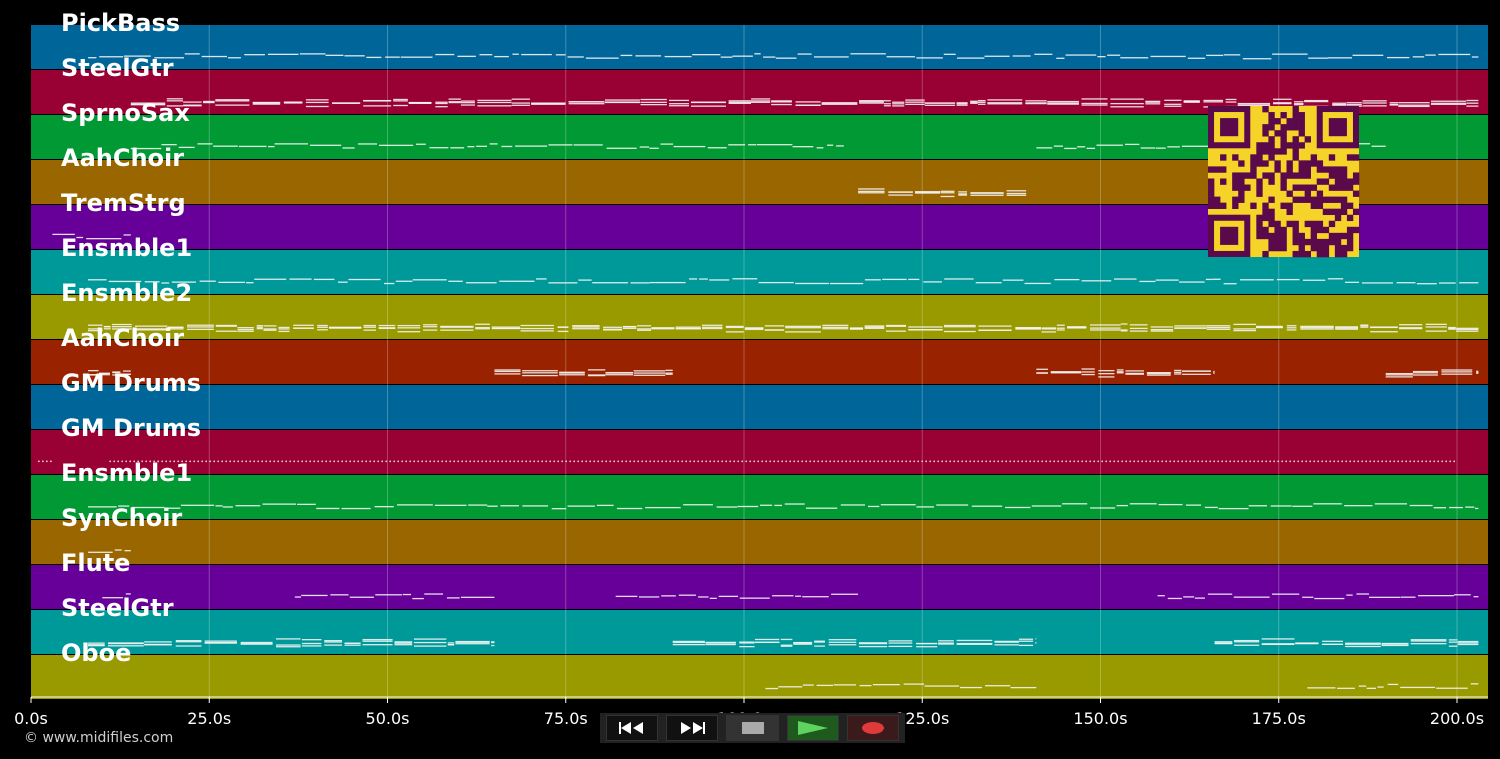  I want to click on track-label-15: Oboe, so click(96, 653).